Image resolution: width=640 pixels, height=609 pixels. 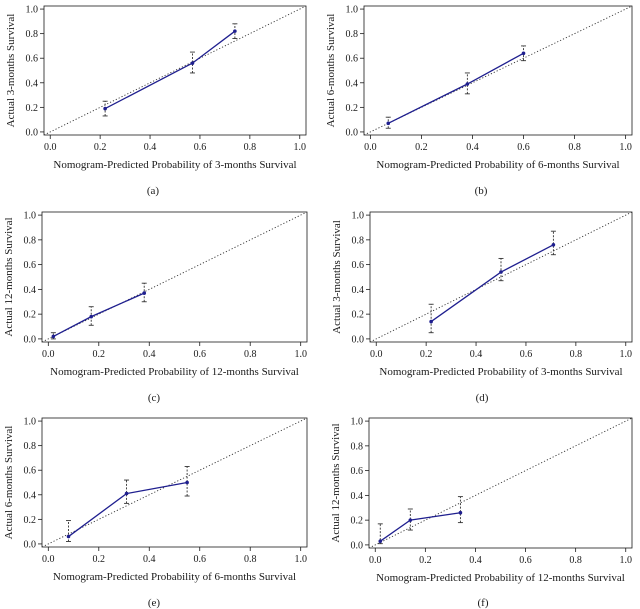 What do you see at coordinates (153, 191) in the screenshot?
I see `panel-label: (a)` at bounding box center [153, 191].